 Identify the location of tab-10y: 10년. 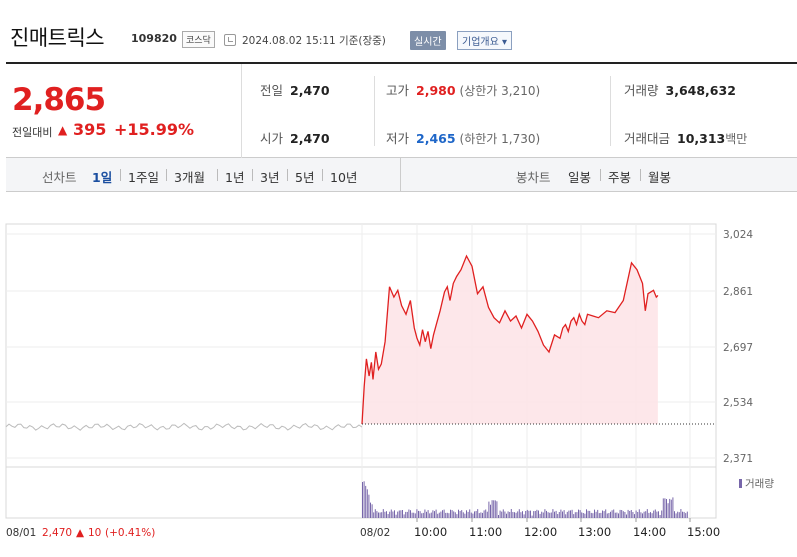
(344, 177).